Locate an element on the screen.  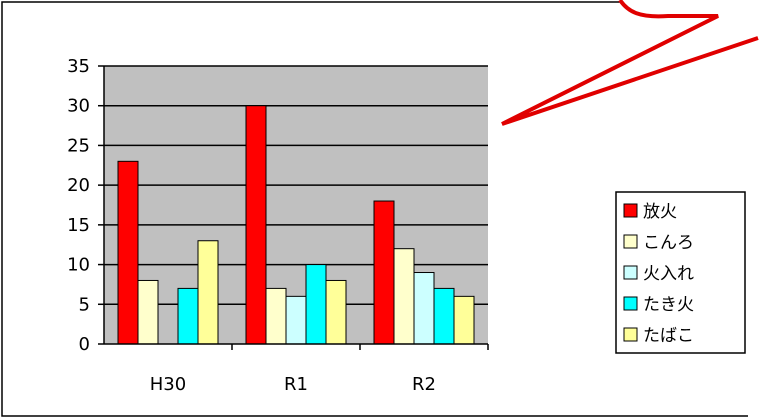
y-tick-label: 20 is located at coordinates (78, 185).